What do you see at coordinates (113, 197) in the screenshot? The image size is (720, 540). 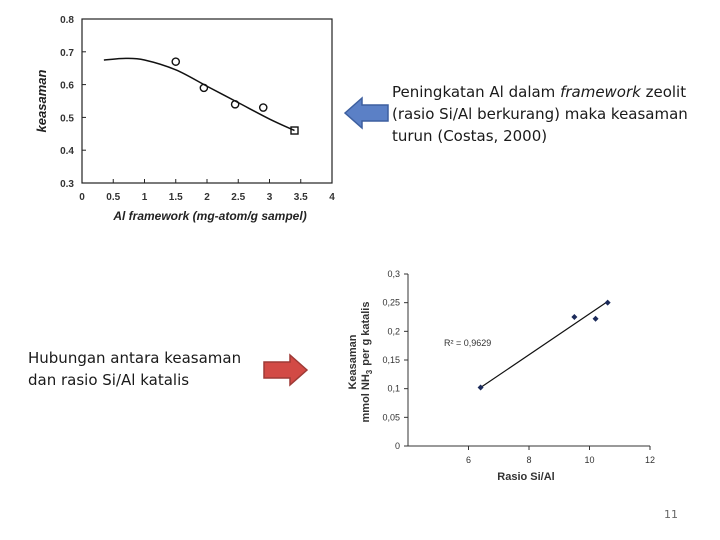 I see `chart1-x-tick-label: 0.5` at bounding box center [113, 197].